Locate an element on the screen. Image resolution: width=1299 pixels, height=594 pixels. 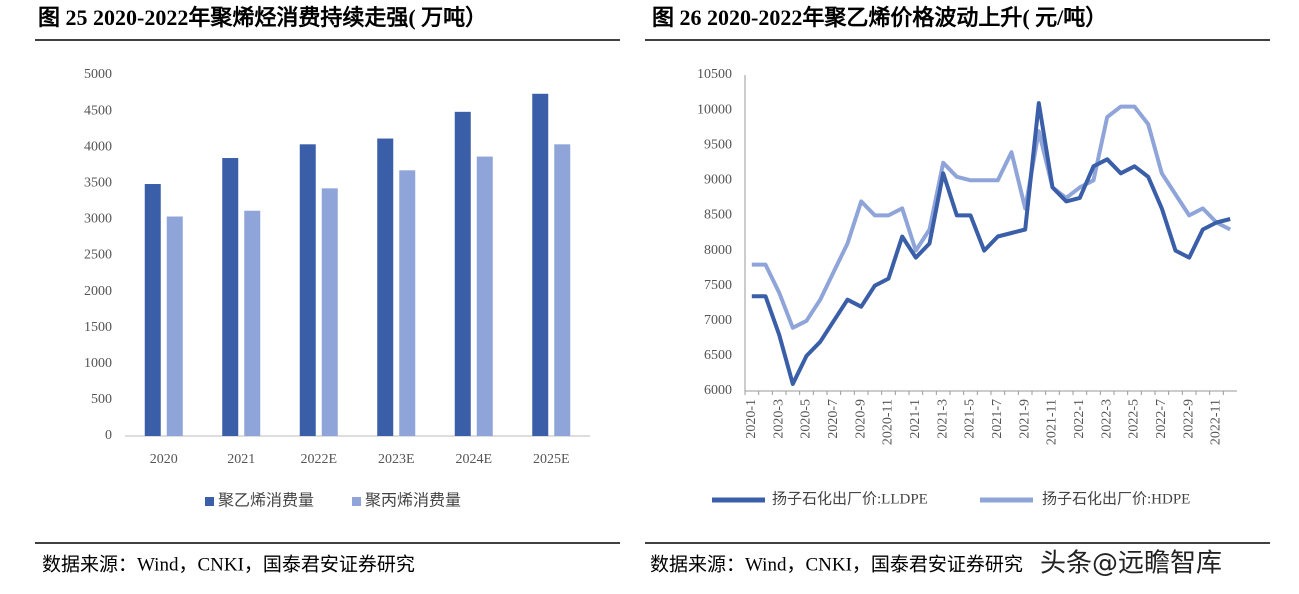
y-tick-label: 2000 is located at coordinates (98, 291).